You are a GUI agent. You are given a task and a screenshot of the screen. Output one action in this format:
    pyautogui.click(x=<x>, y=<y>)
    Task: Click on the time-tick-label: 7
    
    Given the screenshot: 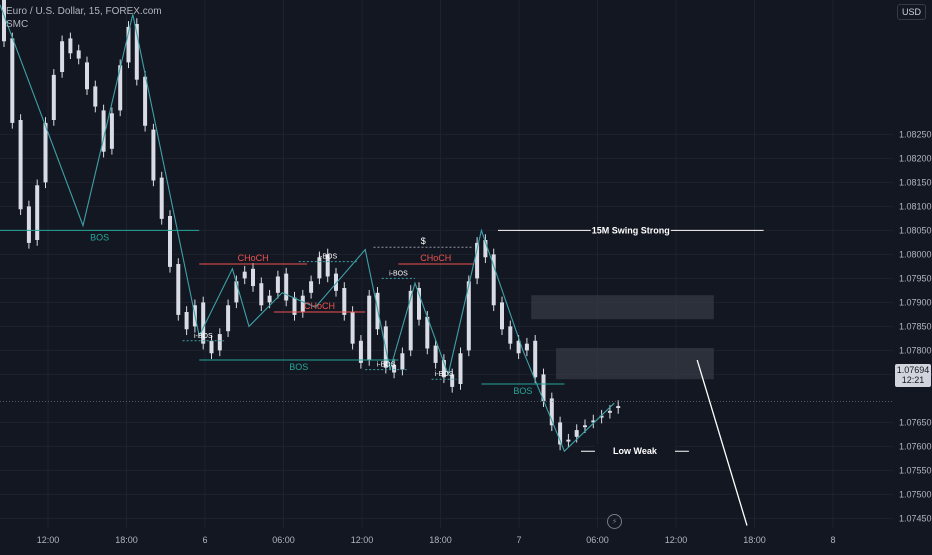 What is the action you would take?
    pyautogui.click(x=518, y=540)
    